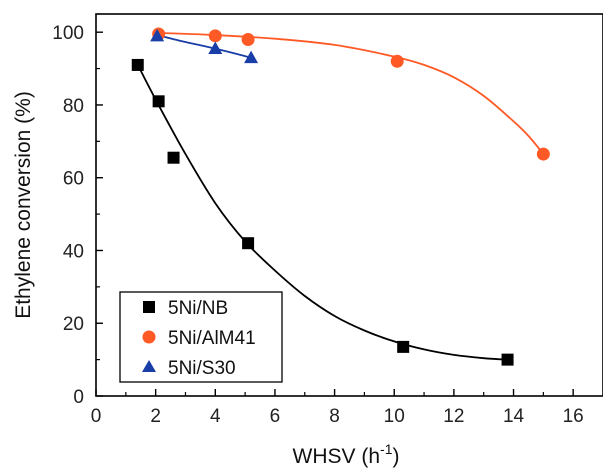  What do you see at coordinates (202, 368) in the screenshot?
I see `legend-label-5ni-s30: 5Ni/S30` at bounding box center [202, 368].